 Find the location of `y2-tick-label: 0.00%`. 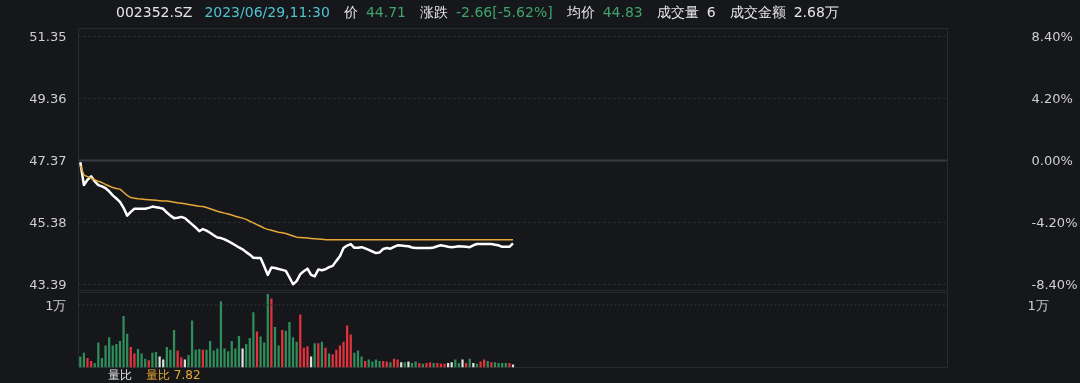

y2-tick-label: 0.00% is located at coordinates (1052, 160).